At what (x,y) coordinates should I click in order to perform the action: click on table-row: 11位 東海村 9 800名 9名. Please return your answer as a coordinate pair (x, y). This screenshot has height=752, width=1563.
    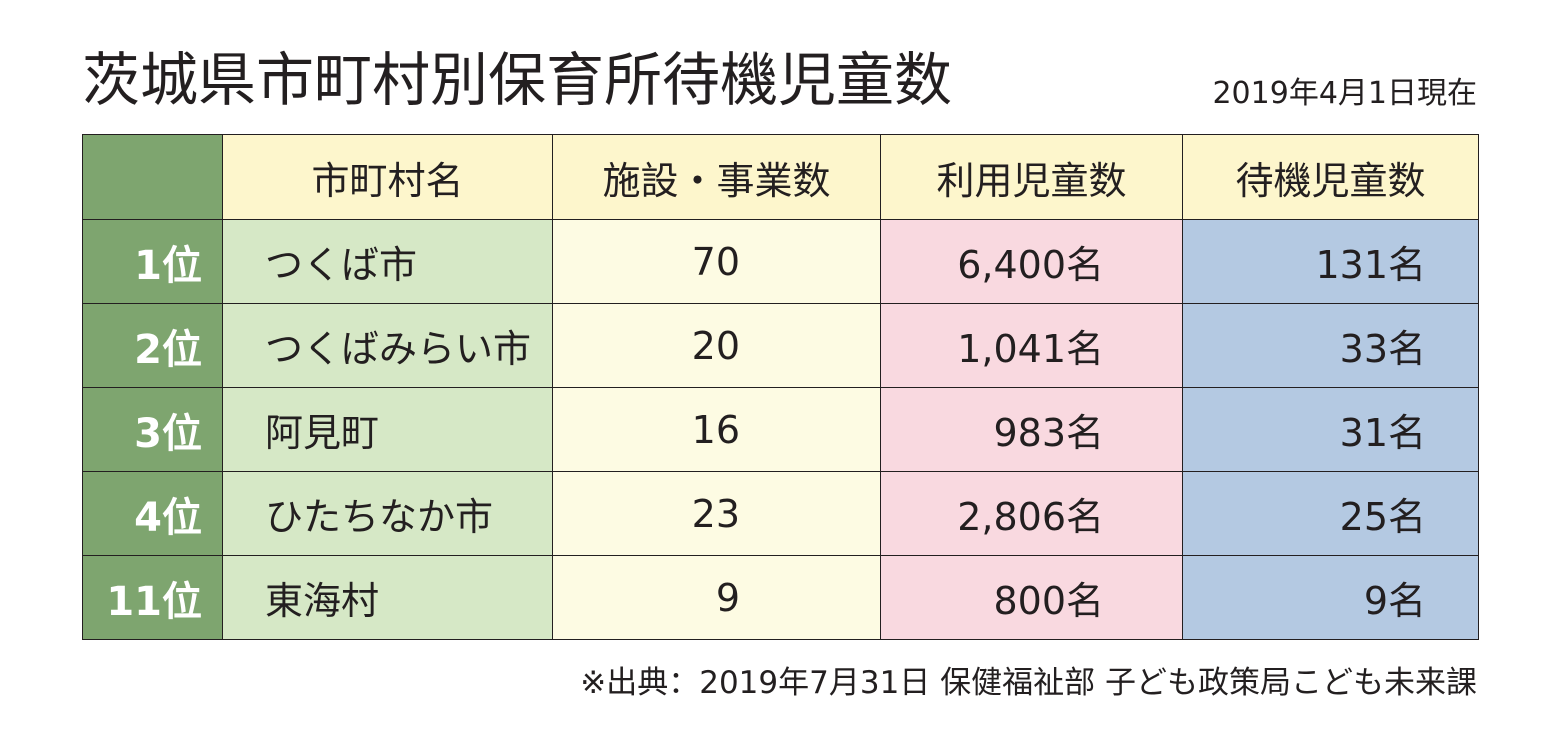
    Looking at the image, I should click on (780, 597).